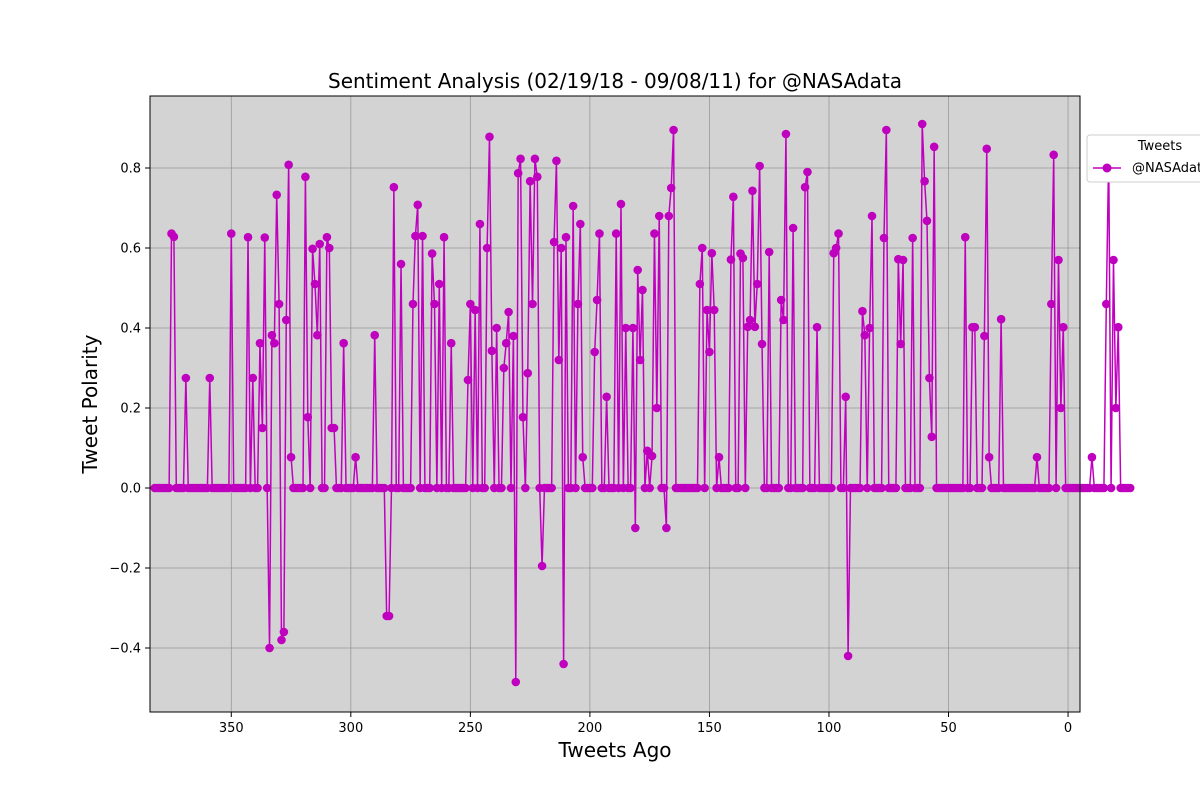  What do you see at coordinates (129, 409) in the screenshot?
I see `y-axis-ticks: −0.4 −0.2 0.0 0.2 0.4 0.6 0.8` at bounding box center [129, 409].